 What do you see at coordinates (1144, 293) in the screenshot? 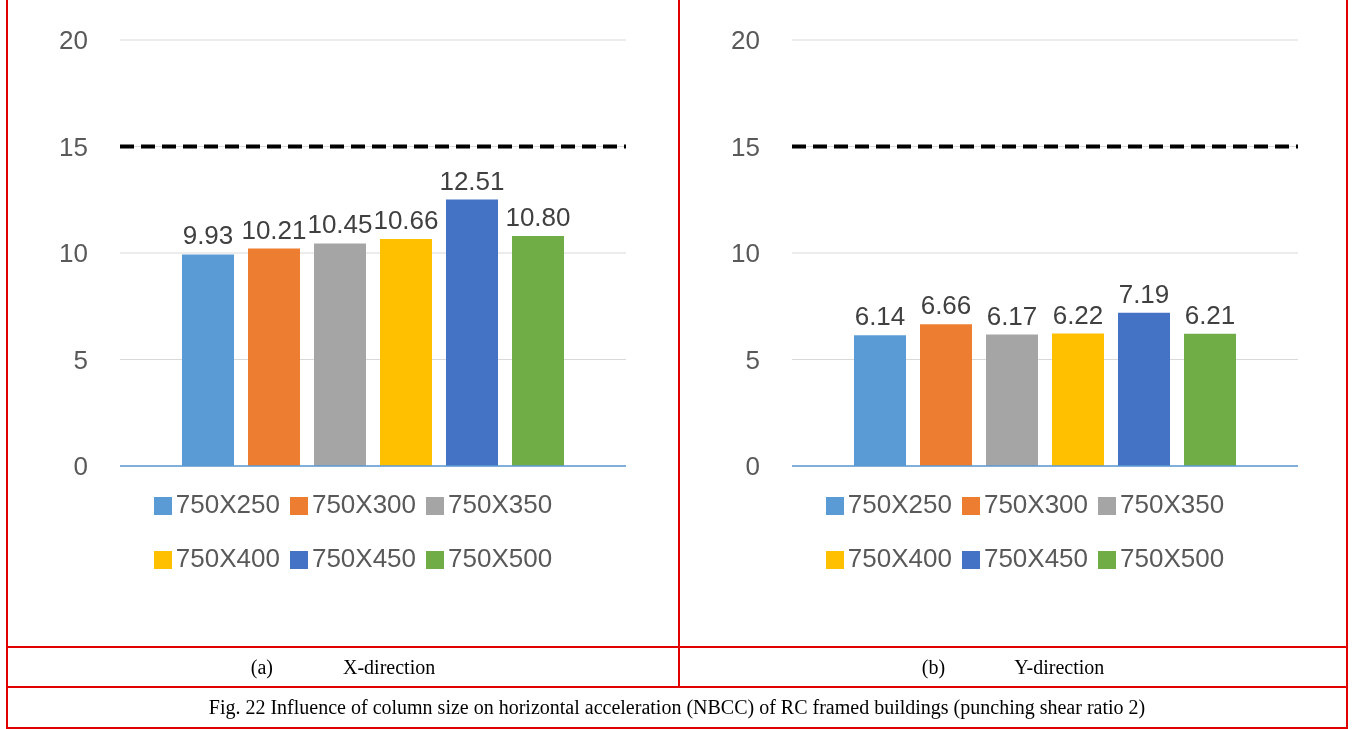
I see `data-label: 7.19` at bounding box center [1144, 293].